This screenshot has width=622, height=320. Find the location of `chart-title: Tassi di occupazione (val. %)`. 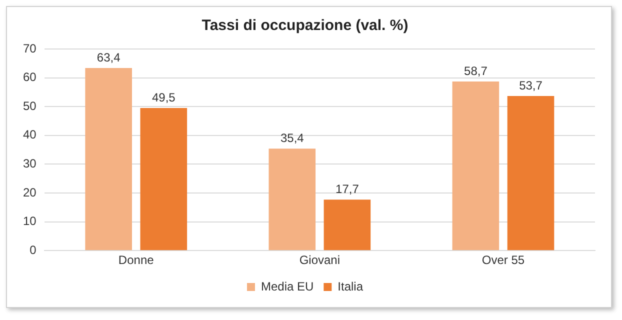

chart-title: Tassi di occupazione (val. %) is located at coordinates (305, 25).